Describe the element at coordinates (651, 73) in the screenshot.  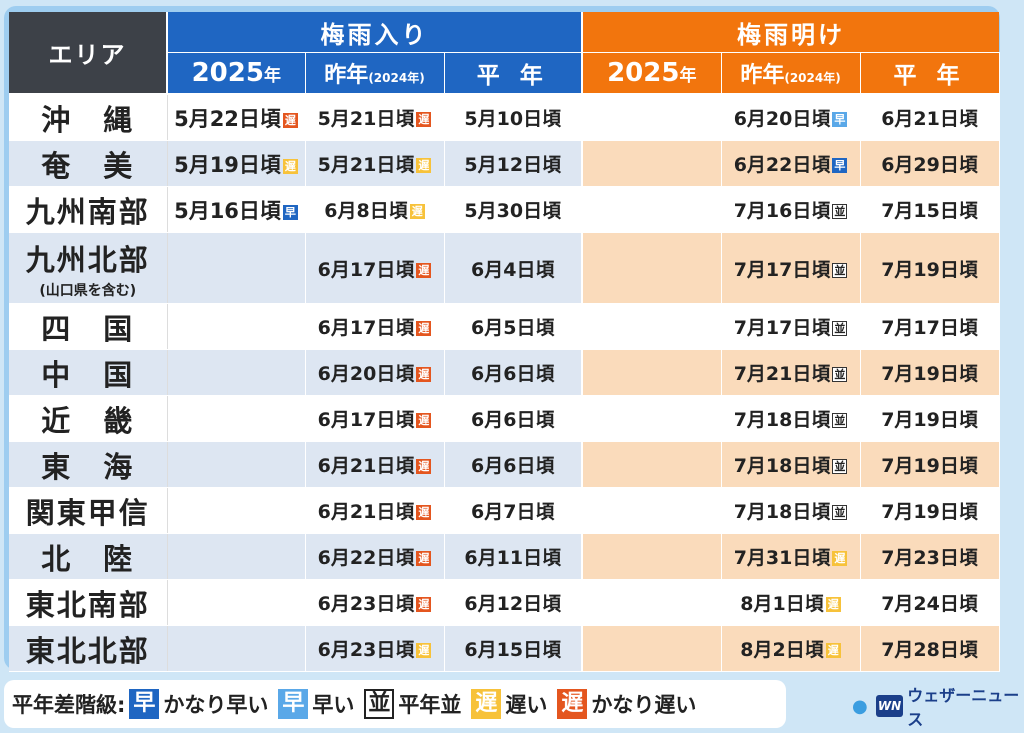
I see `end-2025-header: 2025年` at that location.